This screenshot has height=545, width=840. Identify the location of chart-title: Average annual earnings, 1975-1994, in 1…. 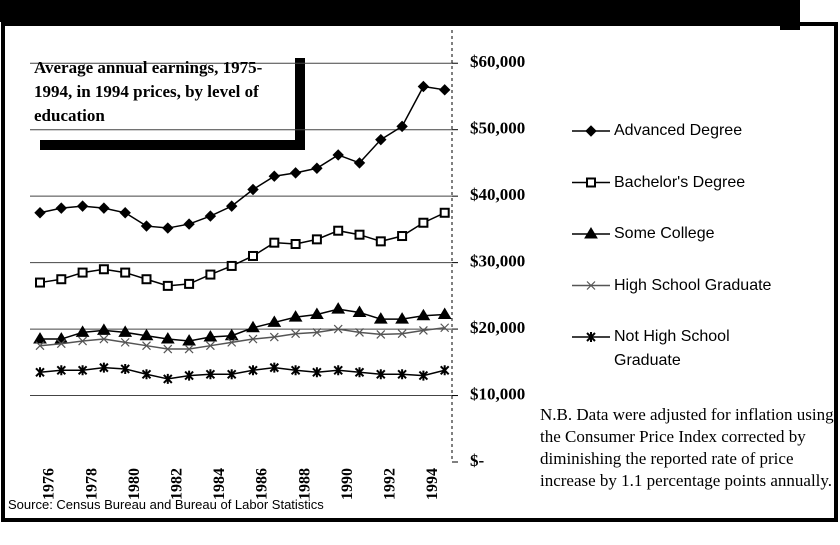
(148, 91).